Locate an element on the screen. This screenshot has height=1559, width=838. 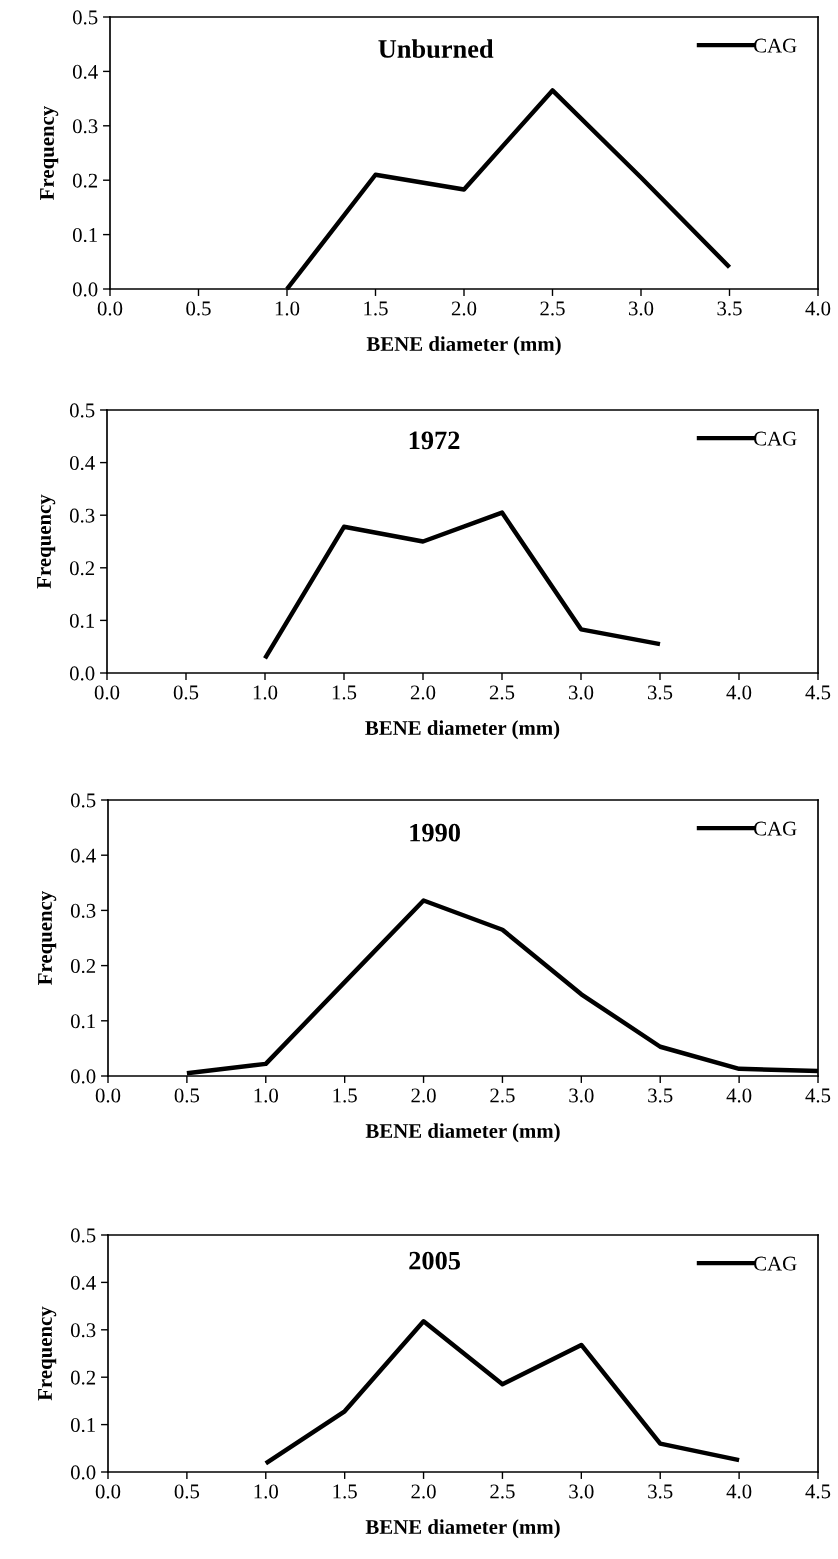
text: 1990 is located at coordinates (435, 832).